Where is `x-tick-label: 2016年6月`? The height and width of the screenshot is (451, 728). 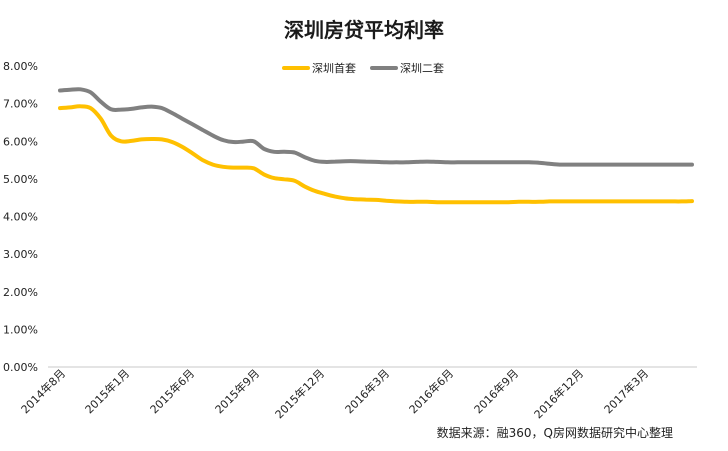
x-tick-label: 2016年6月 is located at coordinates (431, 391).